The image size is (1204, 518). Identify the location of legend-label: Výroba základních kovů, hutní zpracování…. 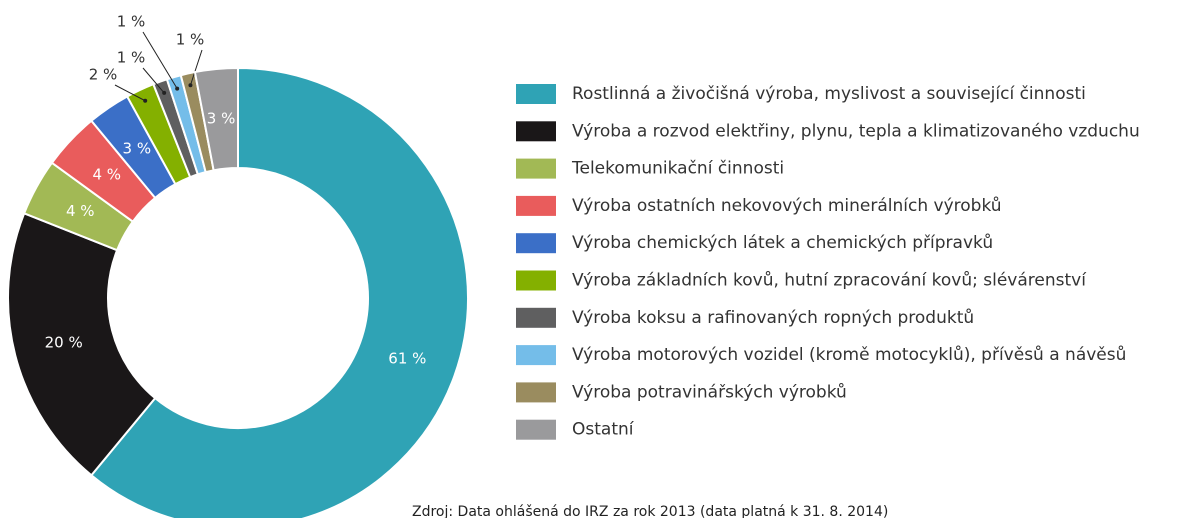
(829, 281).